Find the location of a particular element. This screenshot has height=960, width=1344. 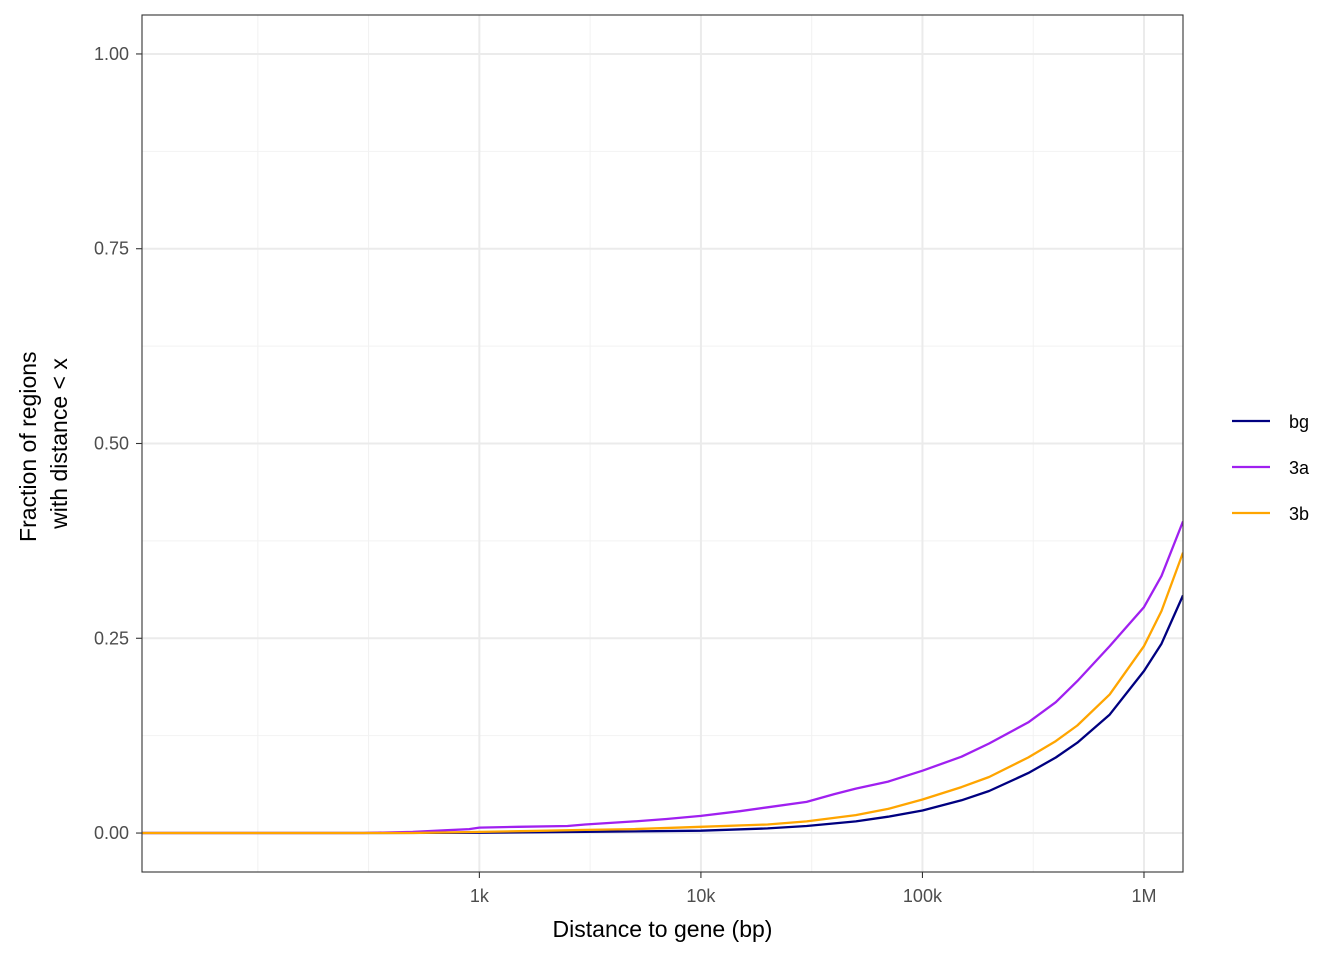

y-tick-label: 0.50 is located at coordinates (111, 444).